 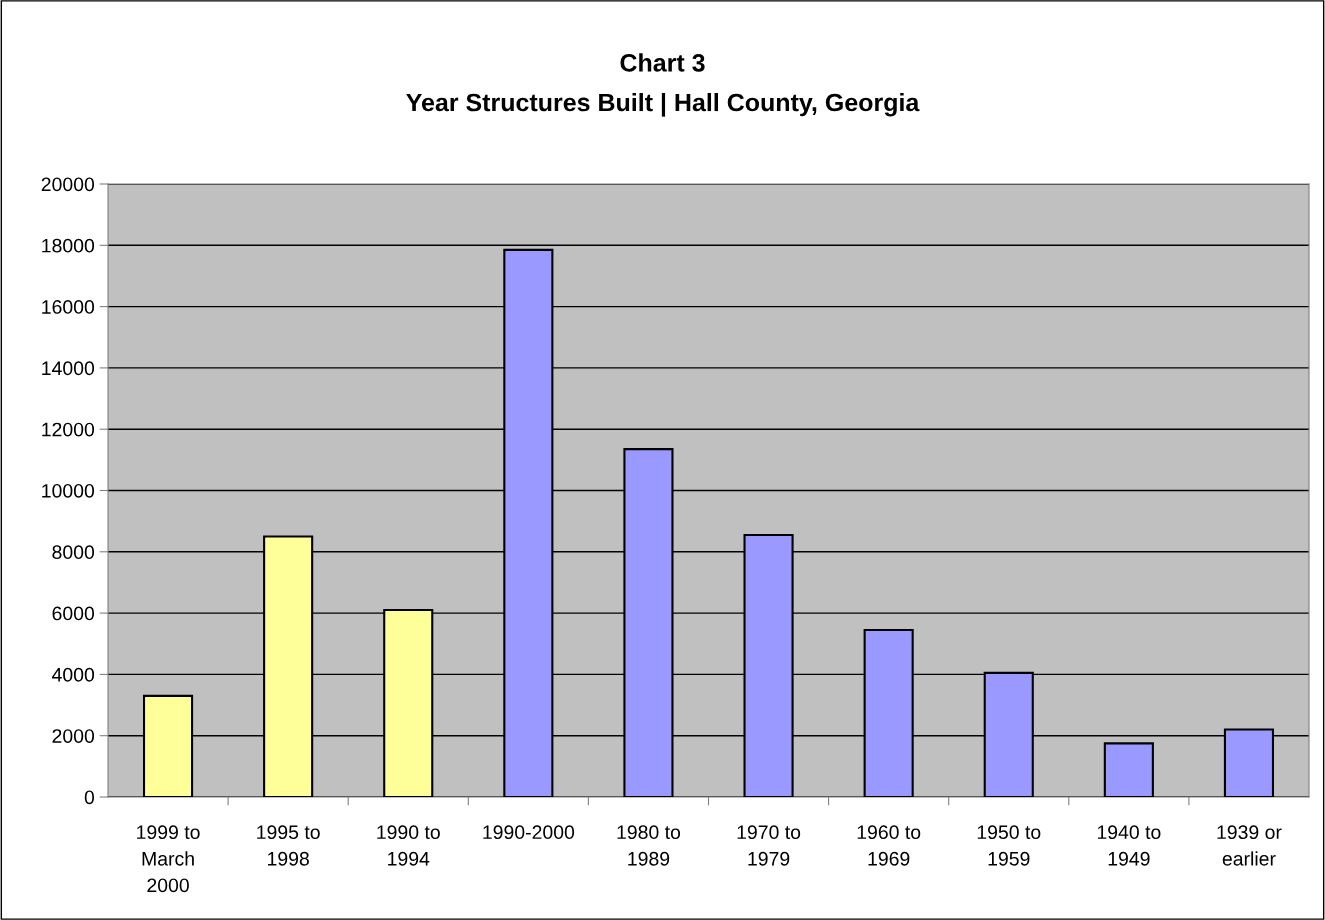 I want to click on y-tick-label: 8000, so click(x=73, y=552).